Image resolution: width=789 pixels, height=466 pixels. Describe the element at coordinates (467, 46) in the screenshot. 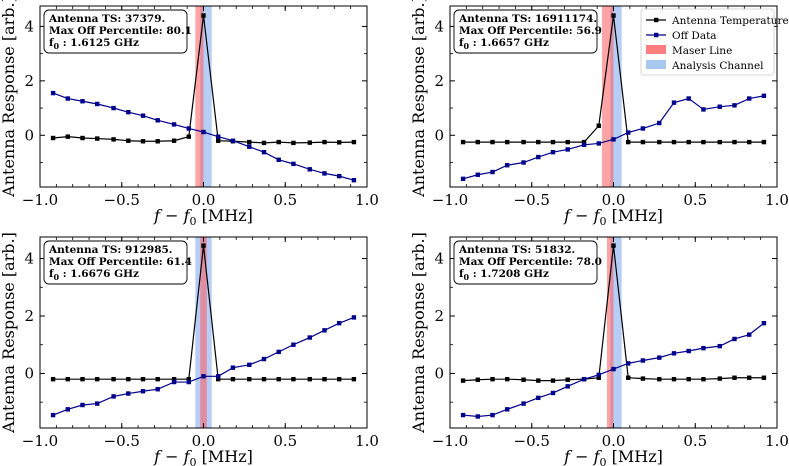

I see `annotation-f-sub: 0` at that location.